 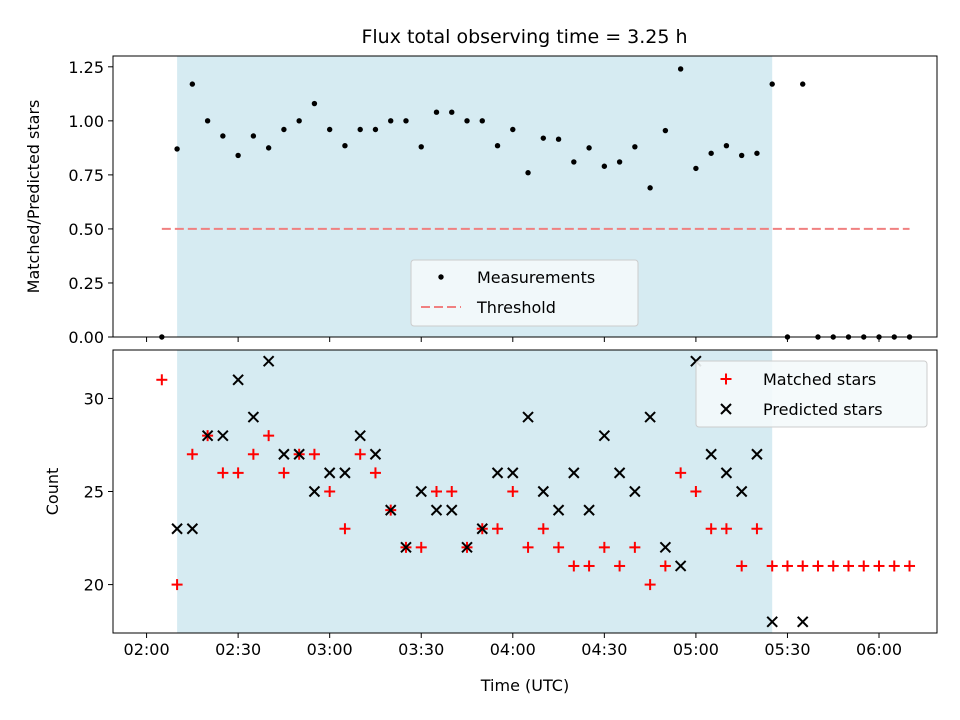 I want to click on legend-bottom: Matched stars Predicted stars, so click(x=811, y=394).